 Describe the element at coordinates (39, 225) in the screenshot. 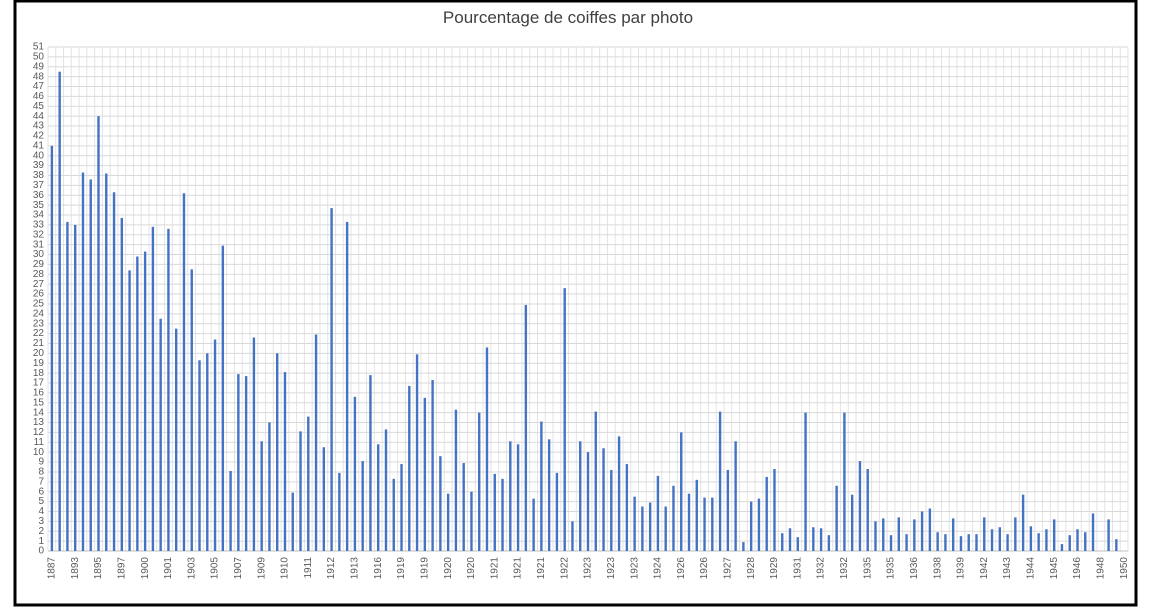

I see `y-tick-label: 33` at that location.